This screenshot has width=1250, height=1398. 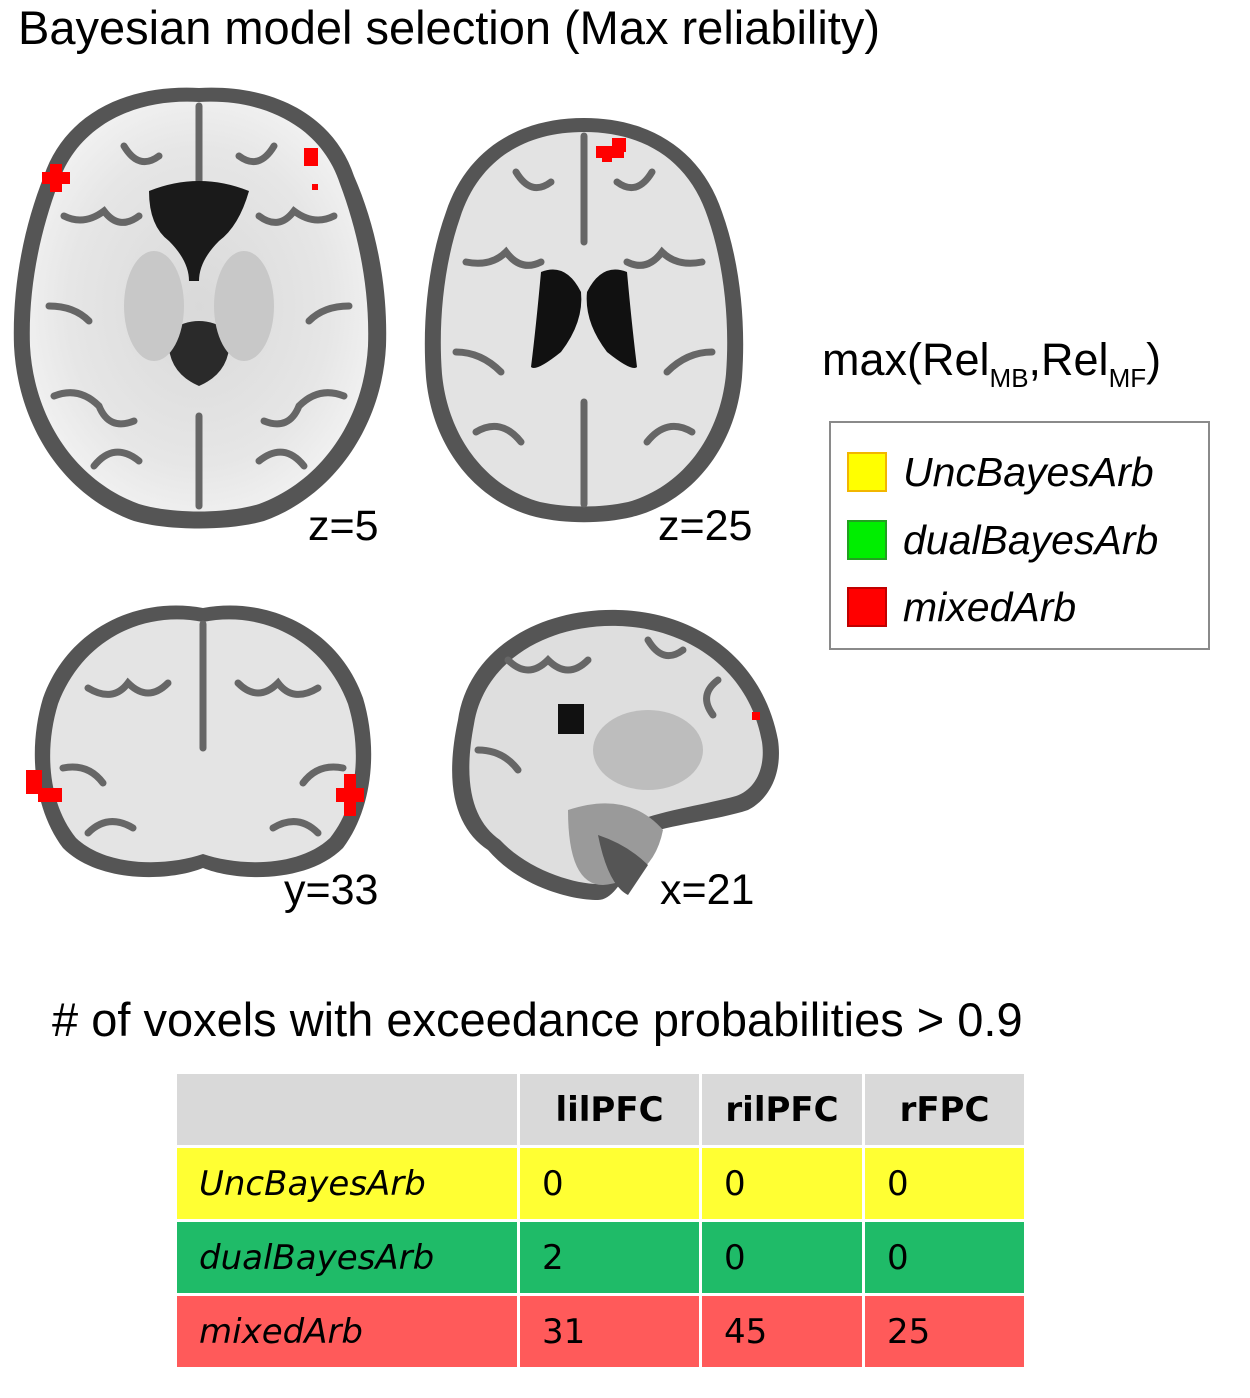 I want to click on brain-slice-axial-z5, so click(x=200, y=308).